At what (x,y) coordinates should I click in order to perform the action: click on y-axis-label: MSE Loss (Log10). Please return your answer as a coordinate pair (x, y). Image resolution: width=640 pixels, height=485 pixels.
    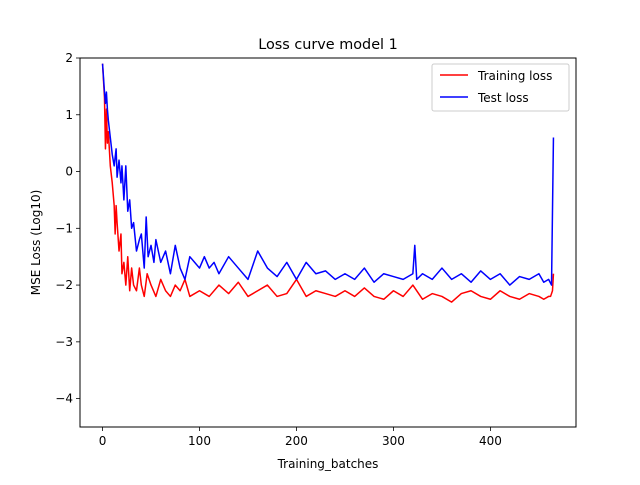
    Looking at the image, I should click on (36, 243).